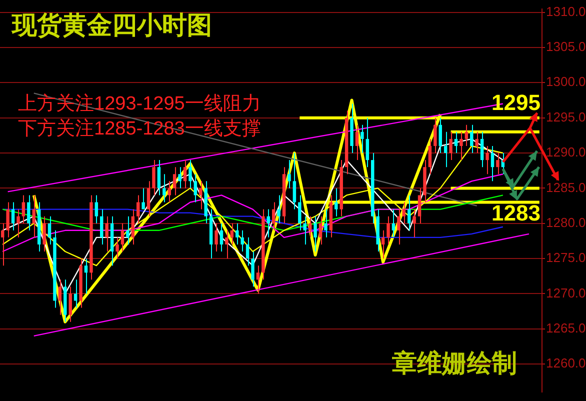 This screenshot has width=586, height=401. Describe the element at coordinates (139, 103) in the screenshot. I see `annotation: 上方关注1293-1295一线阻力` at that location.